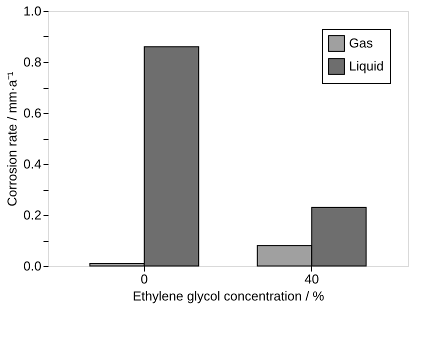  Describe the element at coordinates (12, 138) in the screenshot. I see `y-axis-title: Corrosion rate / mm·a⁻¹` at that location.